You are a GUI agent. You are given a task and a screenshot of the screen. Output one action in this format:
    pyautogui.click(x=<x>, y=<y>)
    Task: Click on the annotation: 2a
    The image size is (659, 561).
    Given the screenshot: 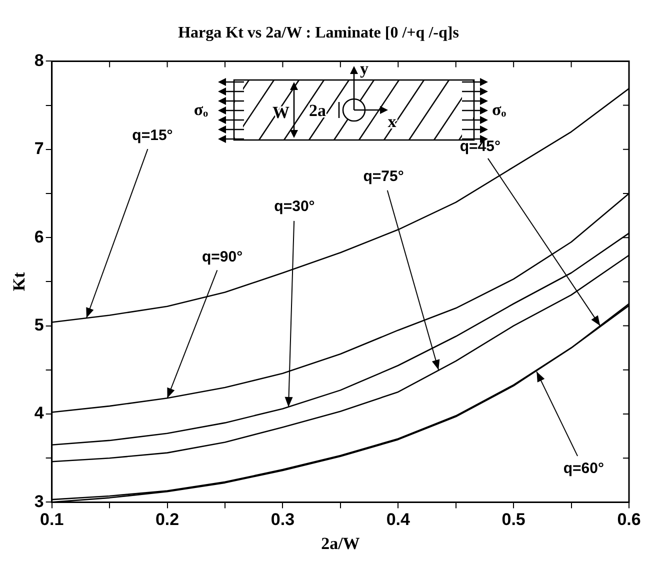 What is the action you would take?
    pyautogui.click(x=317, y=110)
    